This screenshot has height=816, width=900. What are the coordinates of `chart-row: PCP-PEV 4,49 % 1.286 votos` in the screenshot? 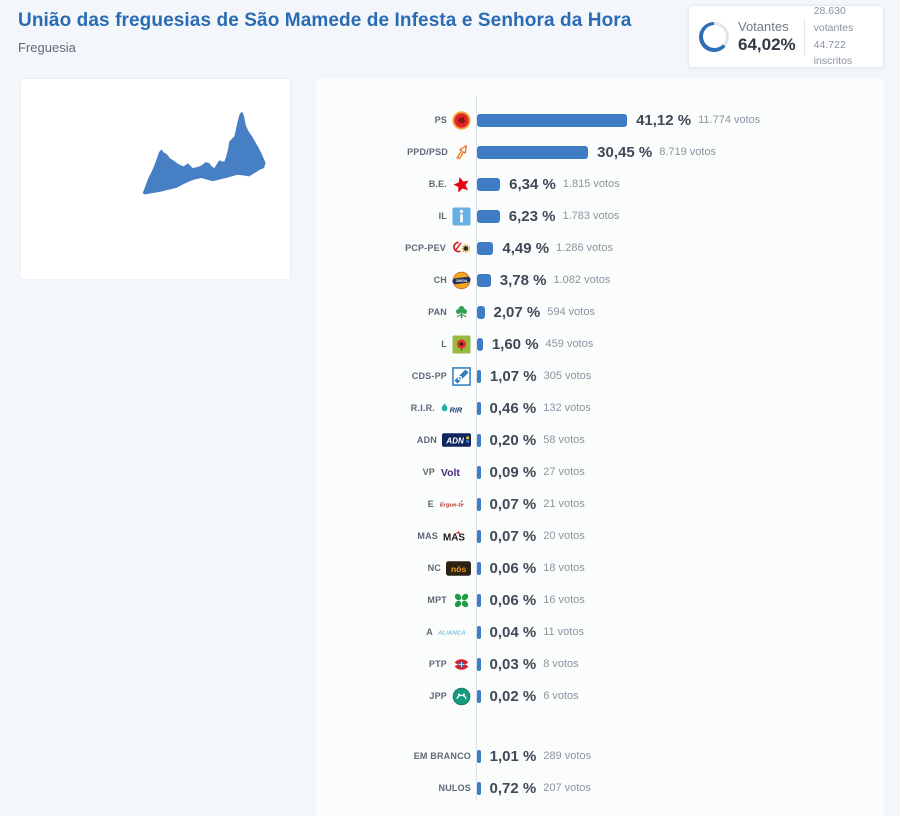 It's located at (600, 248).